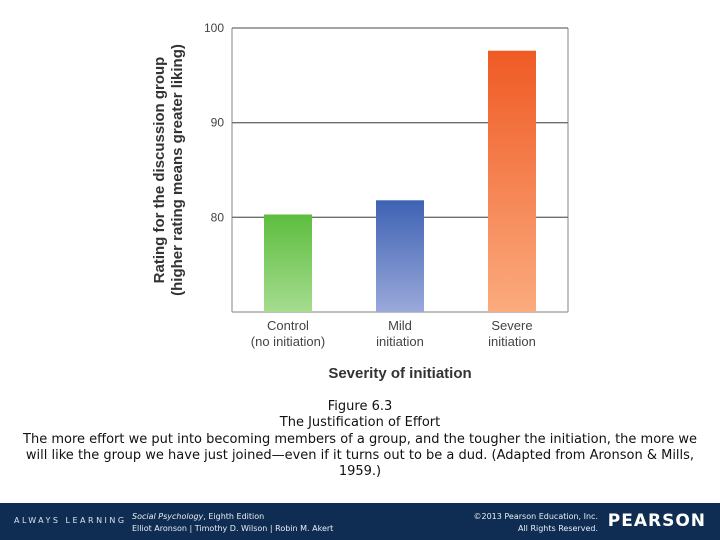  Describe the element at coordinates (234, 516) in the screenshot. I see `book-edition: , Eighth Edition` at that location.